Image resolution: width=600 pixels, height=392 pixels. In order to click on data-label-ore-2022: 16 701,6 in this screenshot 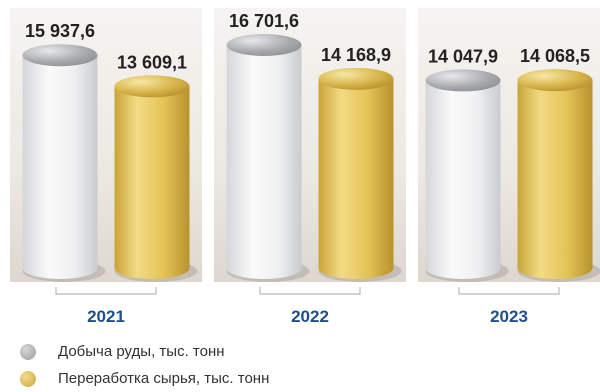, I will do `click(264, 21)`.